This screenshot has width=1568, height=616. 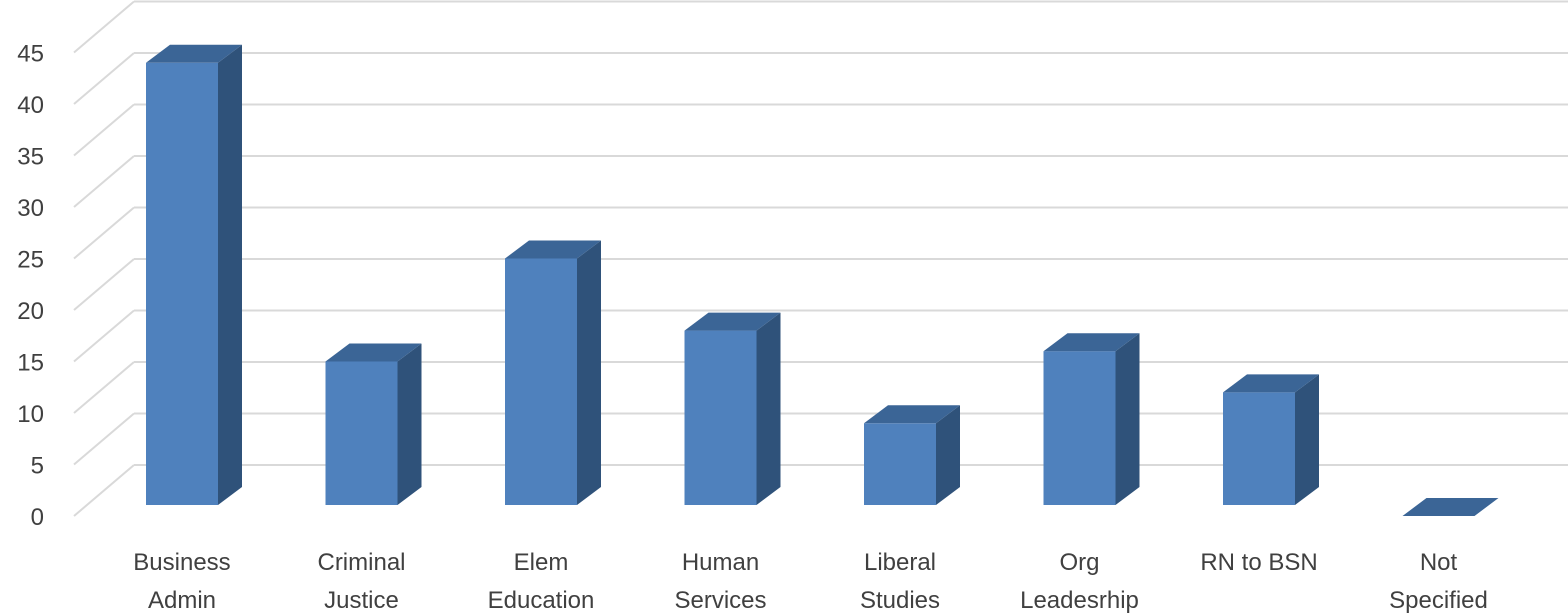 I want to click on y-tick-label: 20, so click(x=30, y=311).